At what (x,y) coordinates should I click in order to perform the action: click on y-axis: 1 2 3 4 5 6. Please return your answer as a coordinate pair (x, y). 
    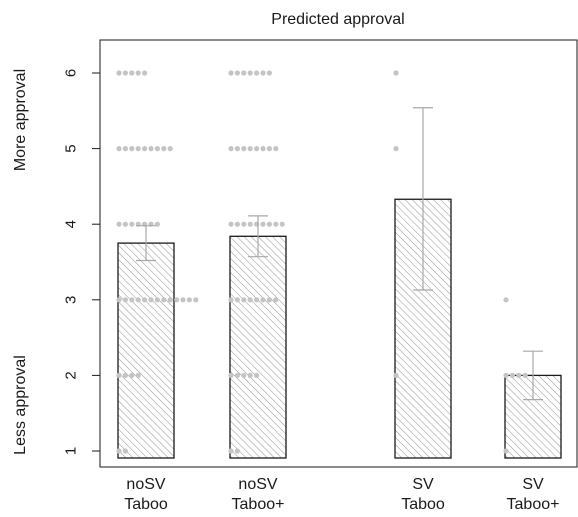
    Looking at the image, I should click on (81, 262).